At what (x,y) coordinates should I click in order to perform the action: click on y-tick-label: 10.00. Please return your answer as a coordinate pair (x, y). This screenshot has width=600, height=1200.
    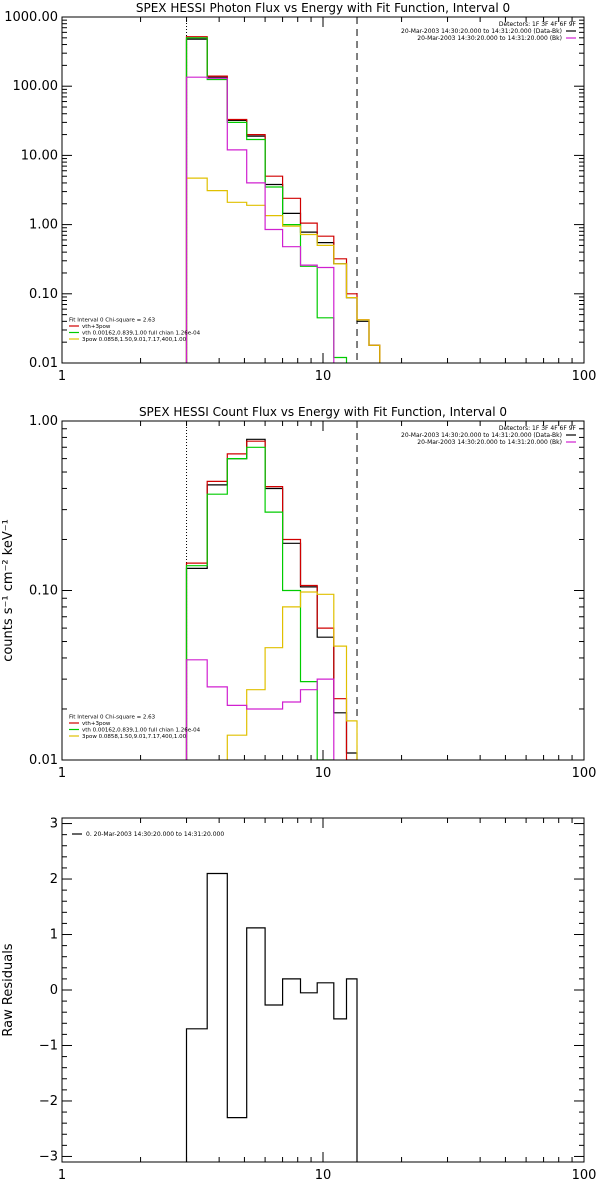
    Looking at the image, I should click on (39, 155).